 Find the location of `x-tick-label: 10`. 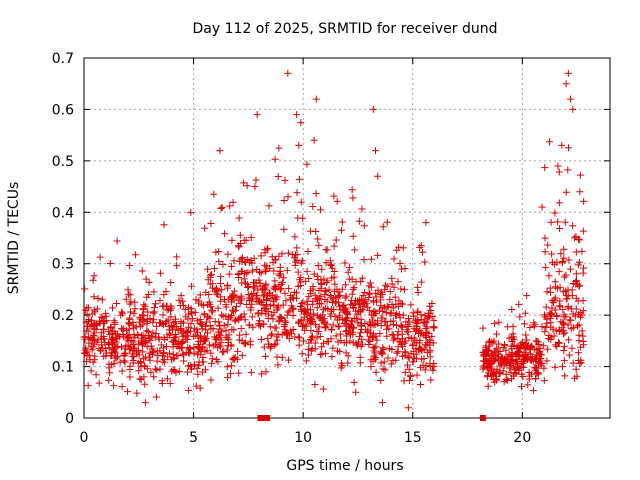

x-tick-label: 10 is located at coordinates (303, 438).